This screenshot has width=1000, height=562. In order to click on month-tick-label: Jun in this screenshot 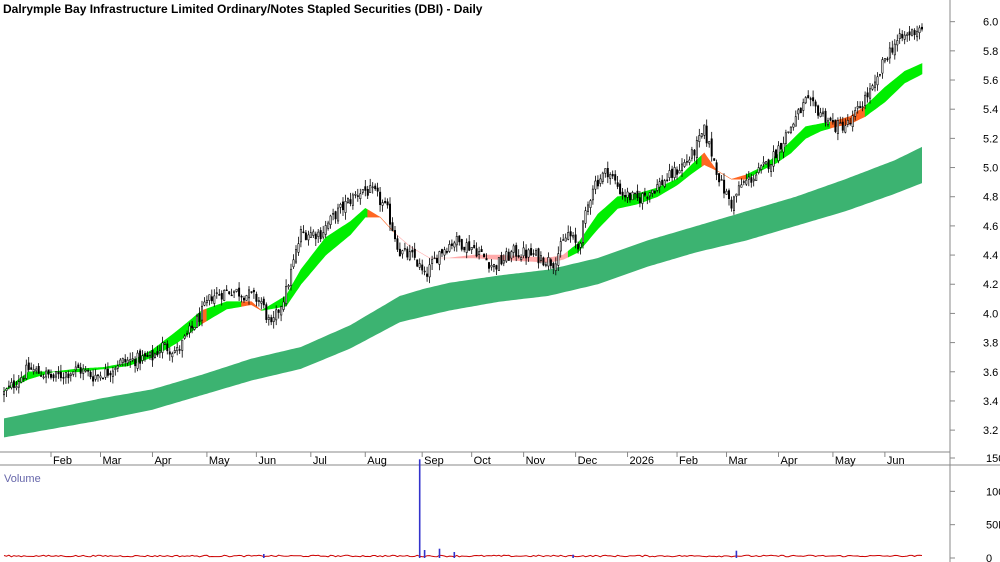, I will do `click(896, 461)`.